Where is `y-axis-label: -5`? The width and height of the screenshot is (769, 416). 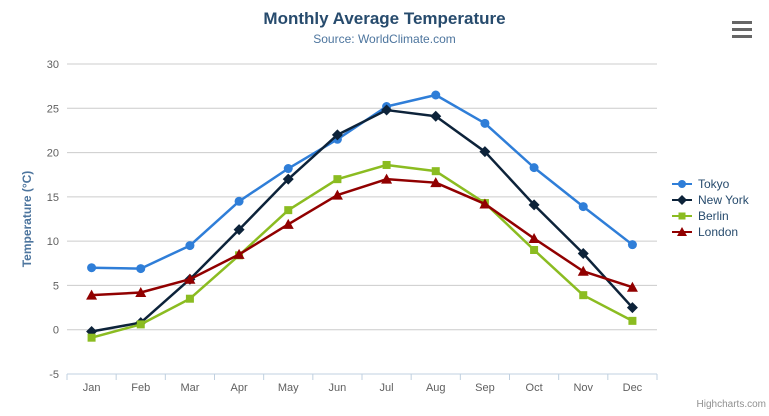
y-axis-label: -5 is located at coordinates (54, 375).